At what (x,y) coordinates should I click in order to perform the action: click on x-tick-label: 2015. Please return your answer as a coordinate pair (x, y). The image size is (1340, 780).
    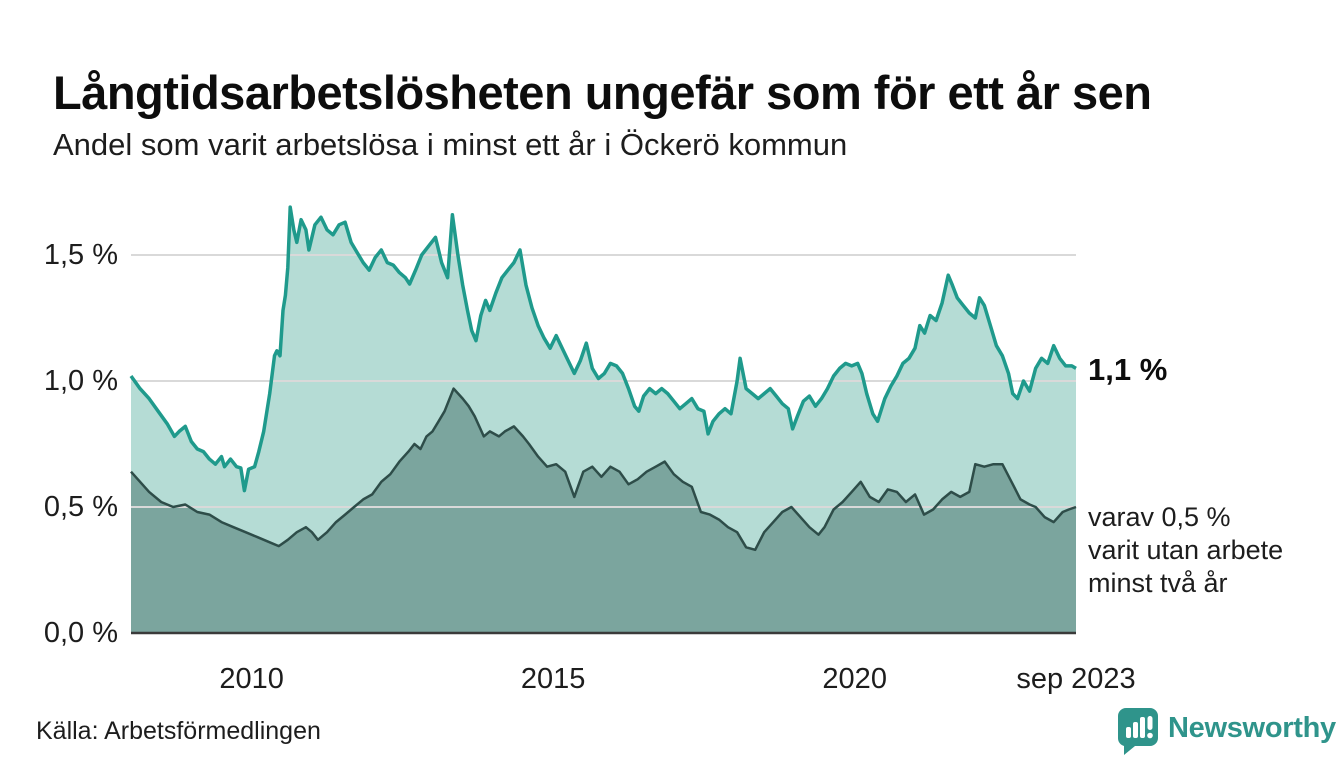
    Looking at the image, I should click on (553, 679).